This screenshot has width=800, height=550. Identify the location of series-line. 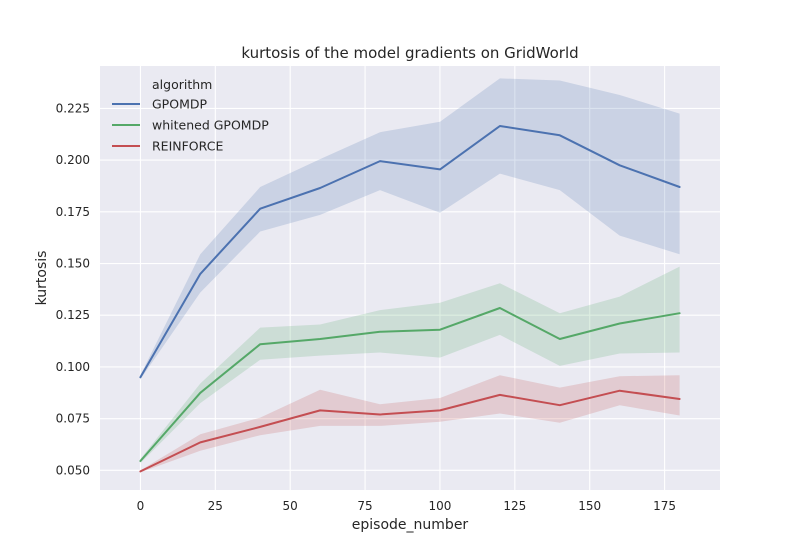
(410, 431).